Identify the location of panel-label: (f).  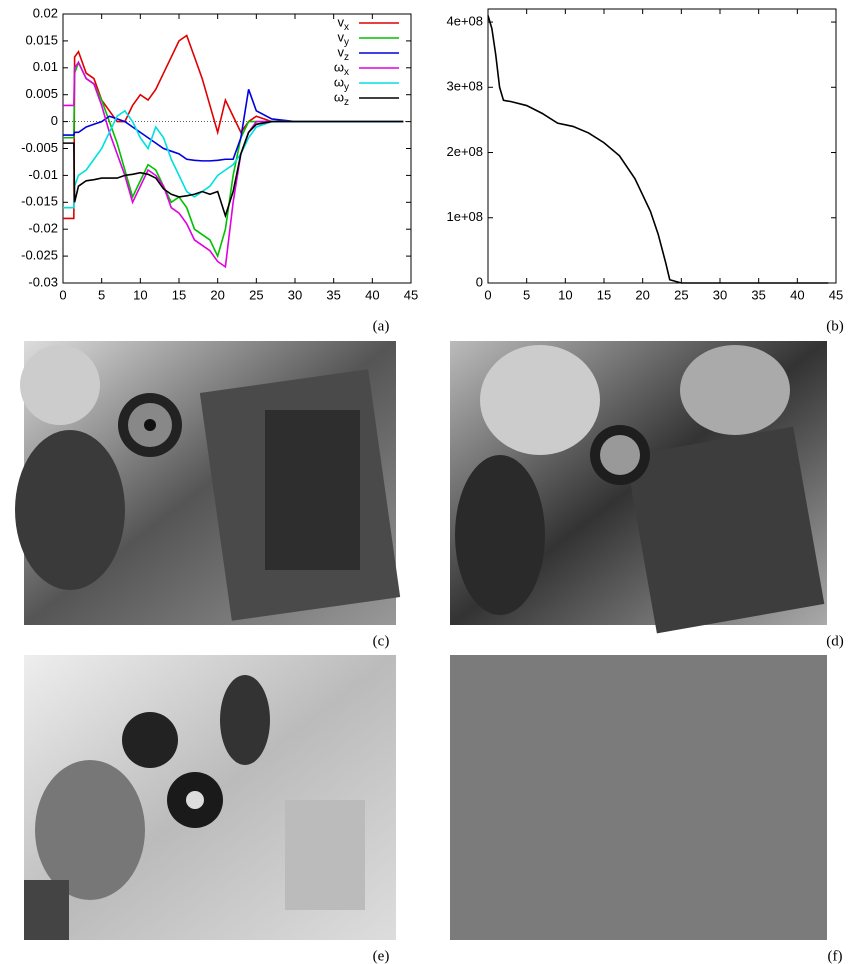
(835, 956).